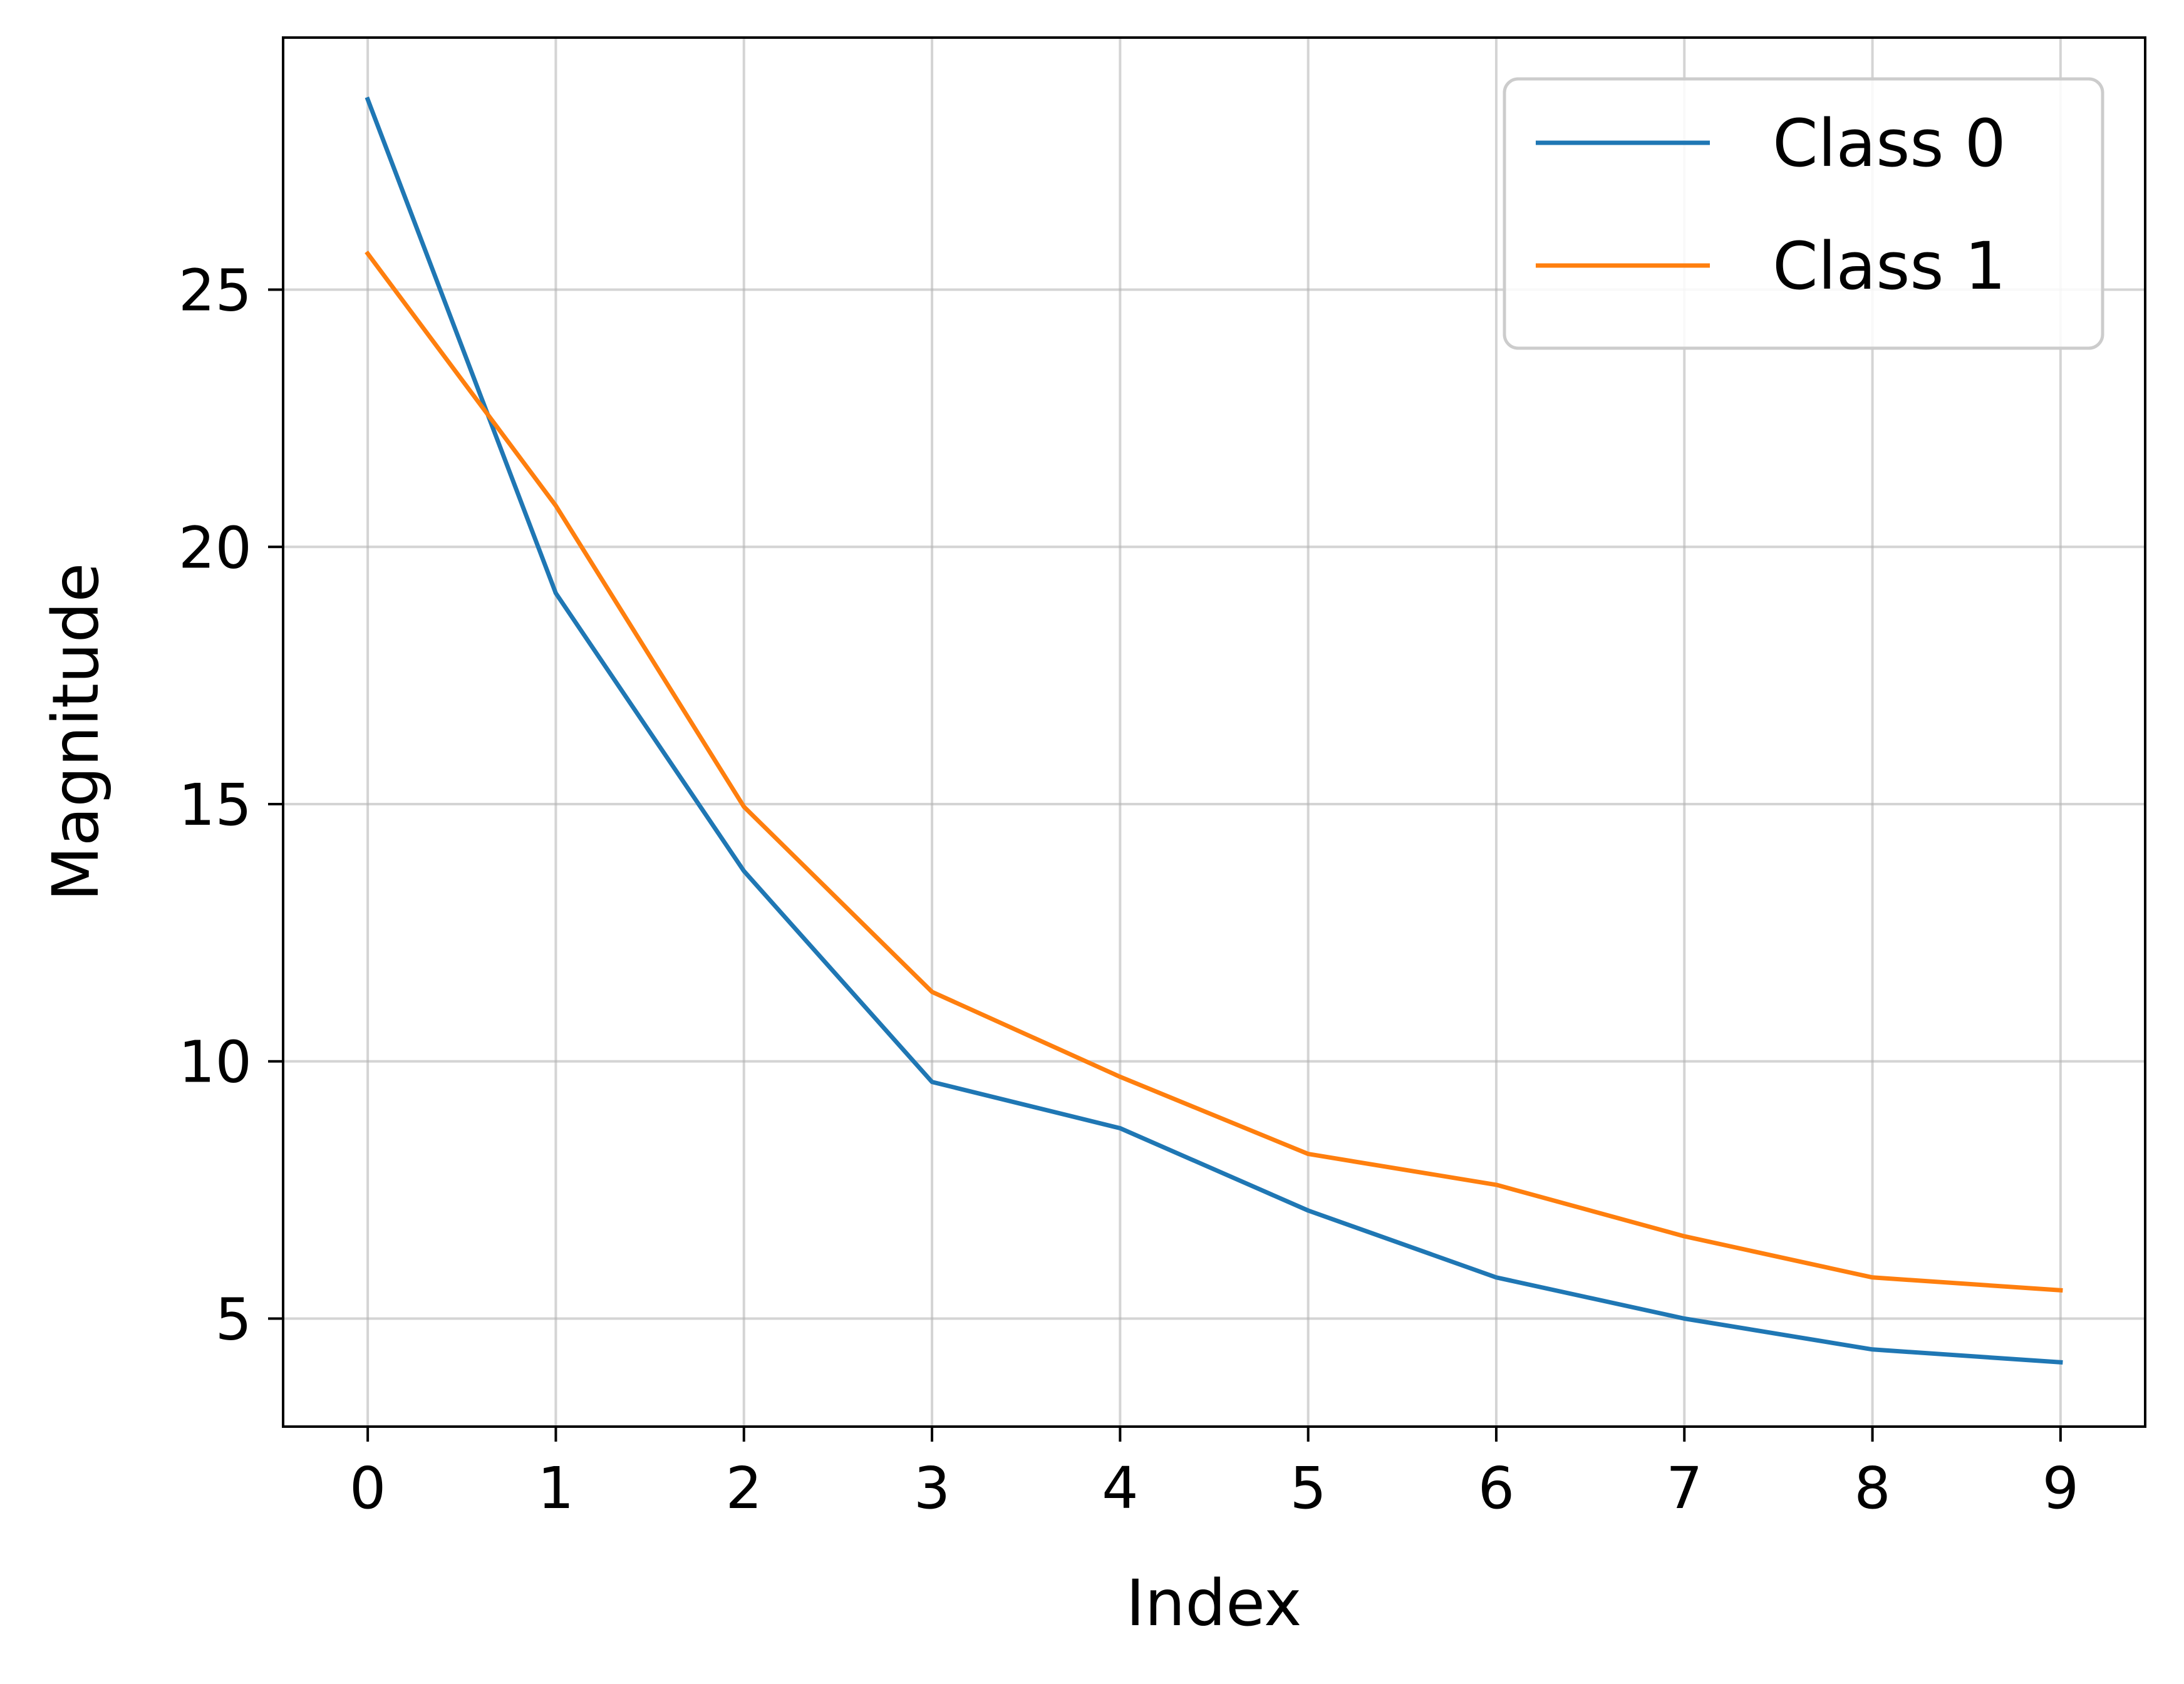  I want to click on x-tick-label: 5, so click(1309, 1488).